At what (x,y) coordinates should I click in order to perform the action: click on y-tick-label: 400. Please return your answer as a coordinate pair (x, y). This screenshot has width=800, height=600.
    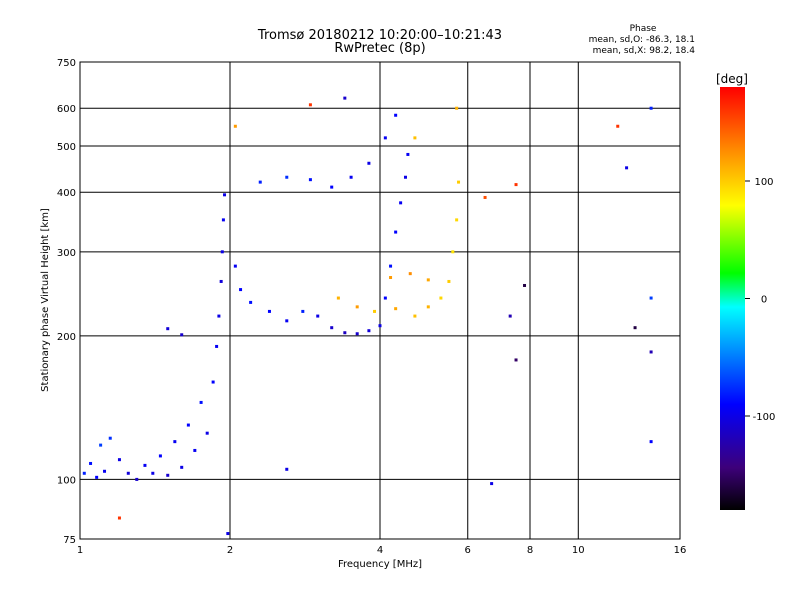
    Looking at the image, I should click on (66, 193).